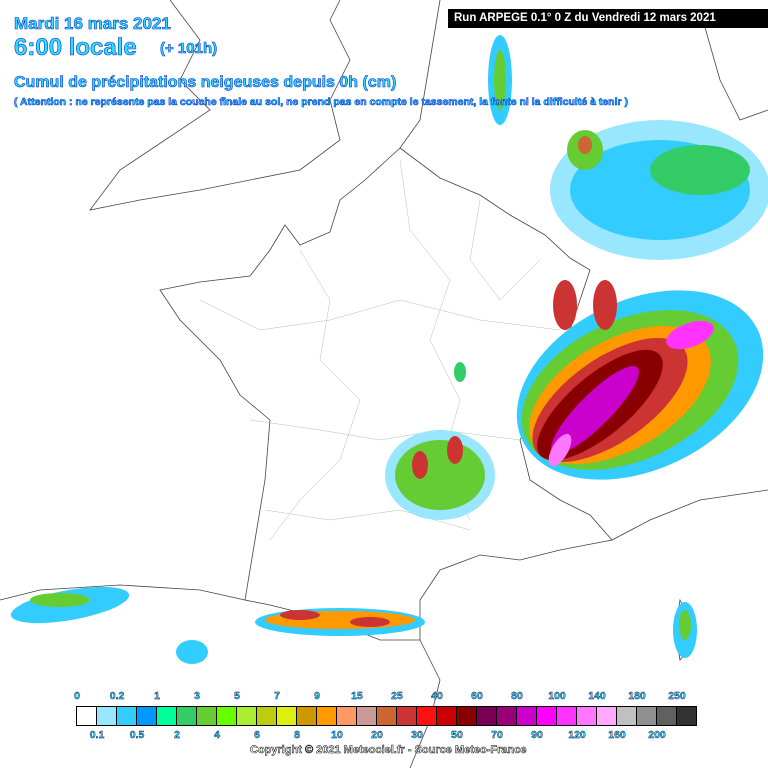 The width and height of the screenshot is (768, 768). What do you see at coordinates (117, 696) in the screenshot?
I see `legend-label: 0.2` at bounding box center [117, 696].